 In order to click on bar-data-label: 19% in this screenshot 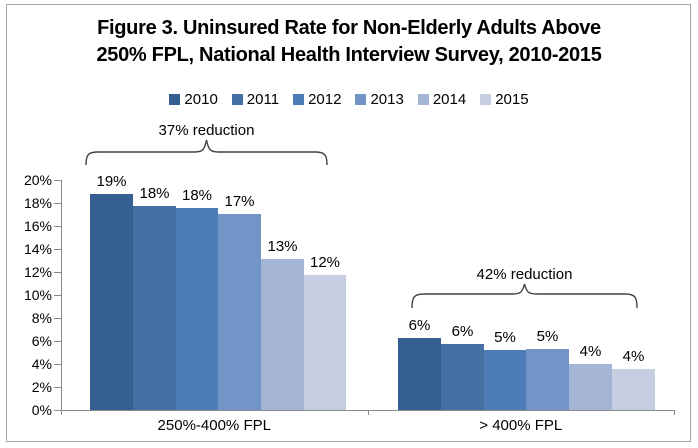, I will do `click(111, 181)`.